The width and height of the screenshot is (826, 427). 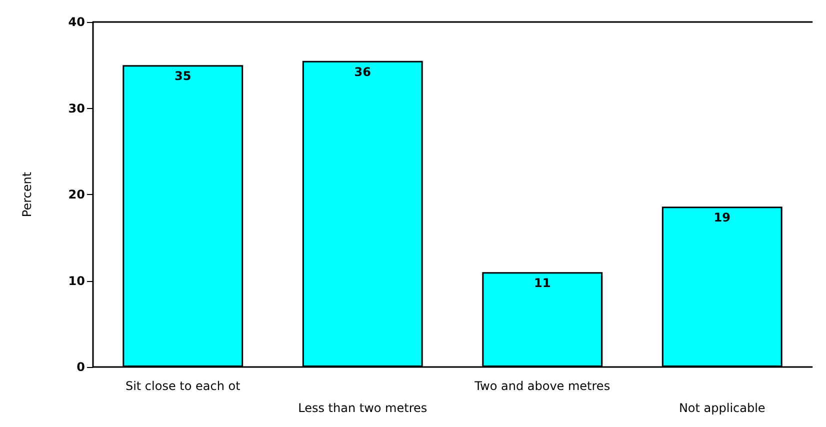 What do you see at coordinates (76, 108) in the screenshot?
I see `y-tick-label: 30` at bounding box center [76, 108].